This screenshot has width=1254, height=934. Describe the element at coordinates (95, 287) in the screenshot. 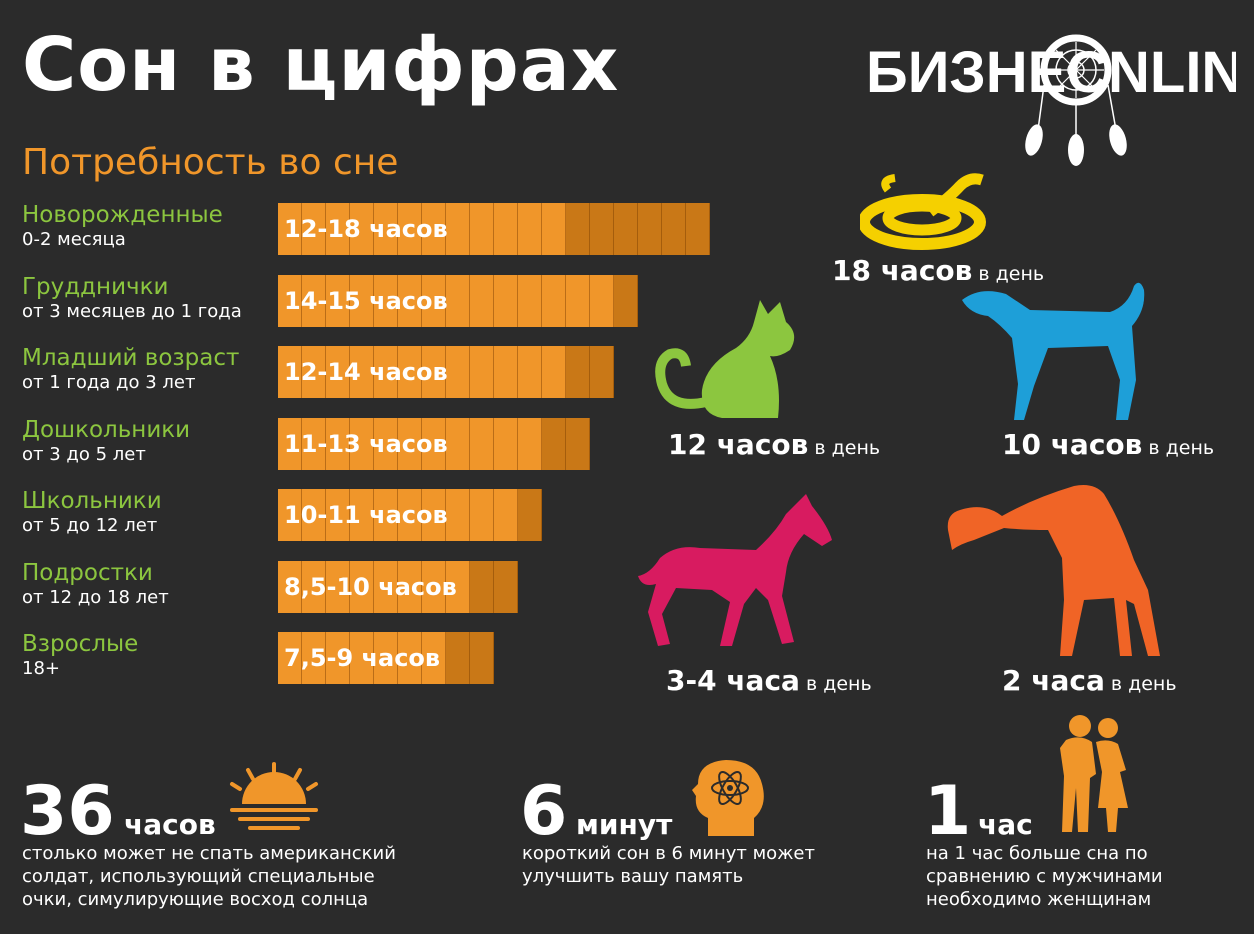

I see `category-name: Грудднички` at that location.